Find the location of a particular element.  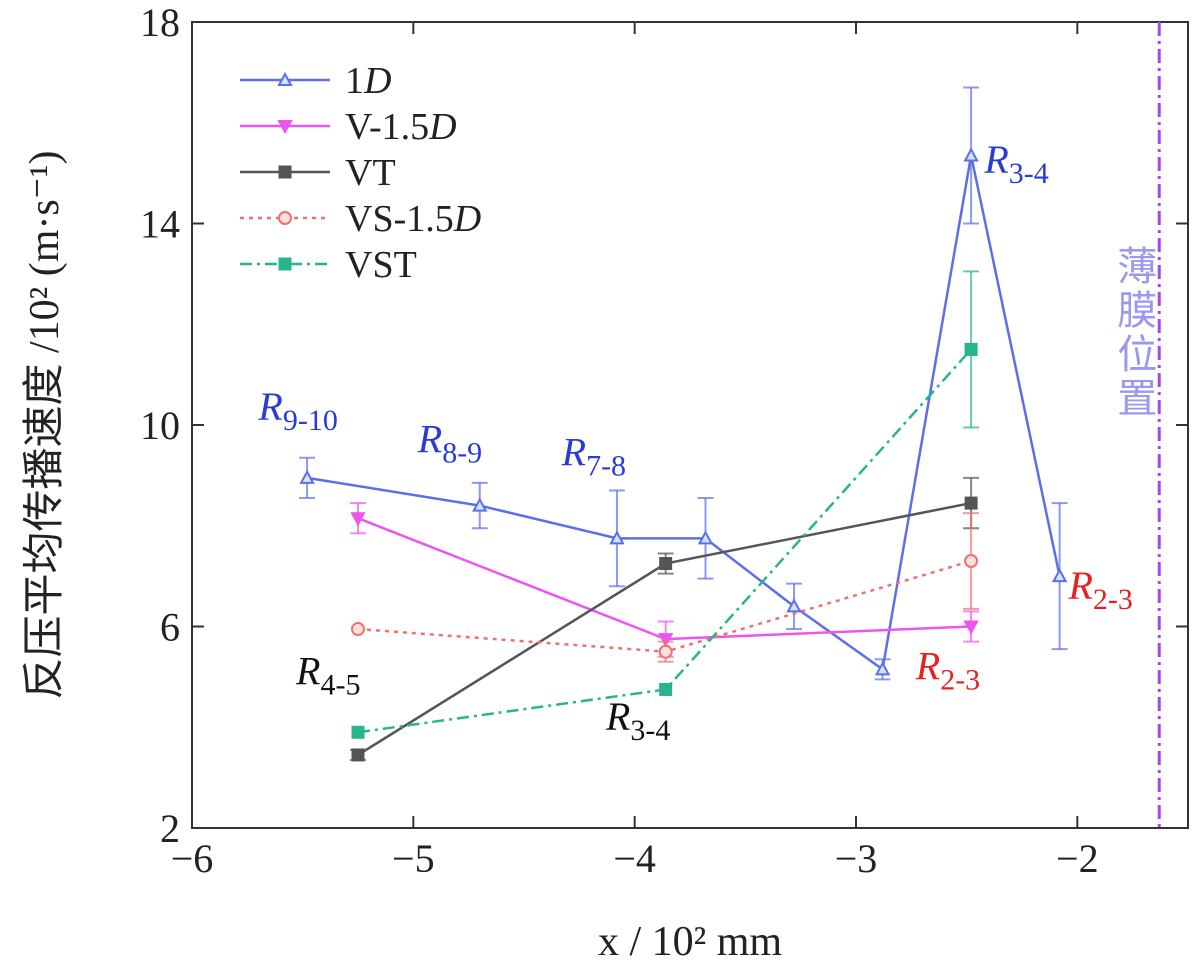

legend-v-1-5d-point is located at coordinates (285, 127).